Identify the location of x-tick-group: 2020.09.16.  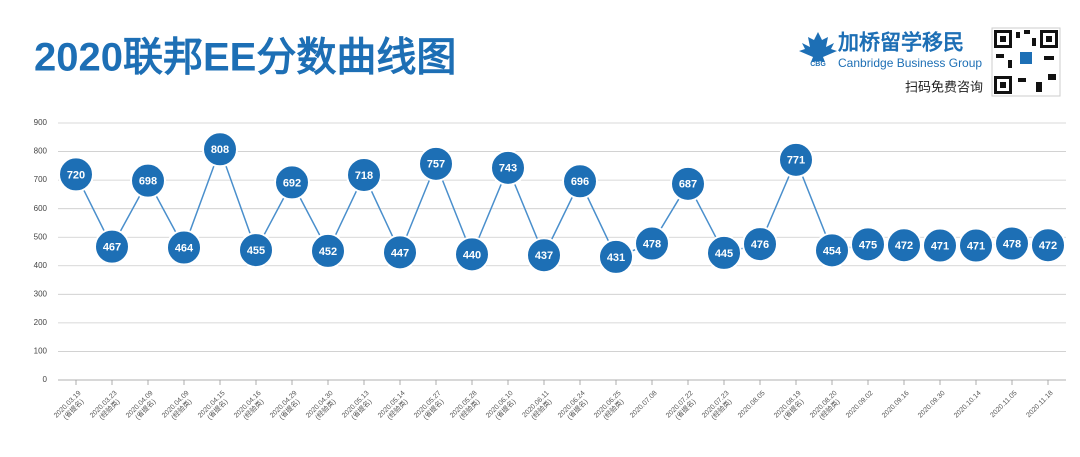
(896, 405).